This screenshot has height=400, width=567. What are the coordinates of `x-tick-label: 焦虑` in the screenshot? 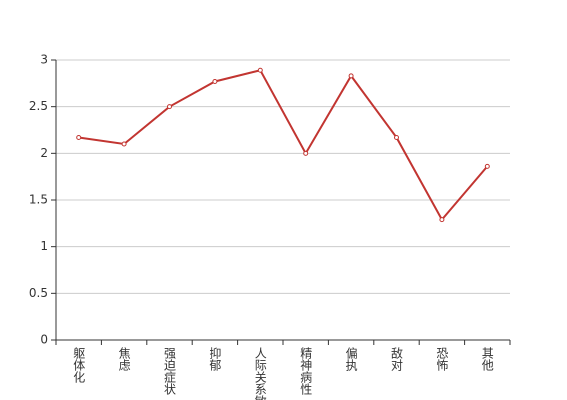 It's located at (124, 359).